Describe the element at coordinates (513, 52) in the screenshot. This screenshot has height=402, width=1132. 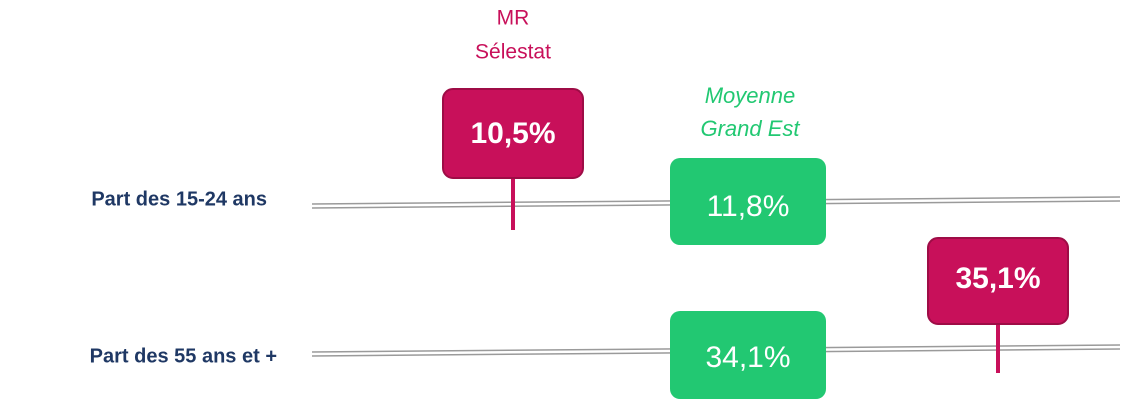
I see `local-label: Sélestat` at that location.